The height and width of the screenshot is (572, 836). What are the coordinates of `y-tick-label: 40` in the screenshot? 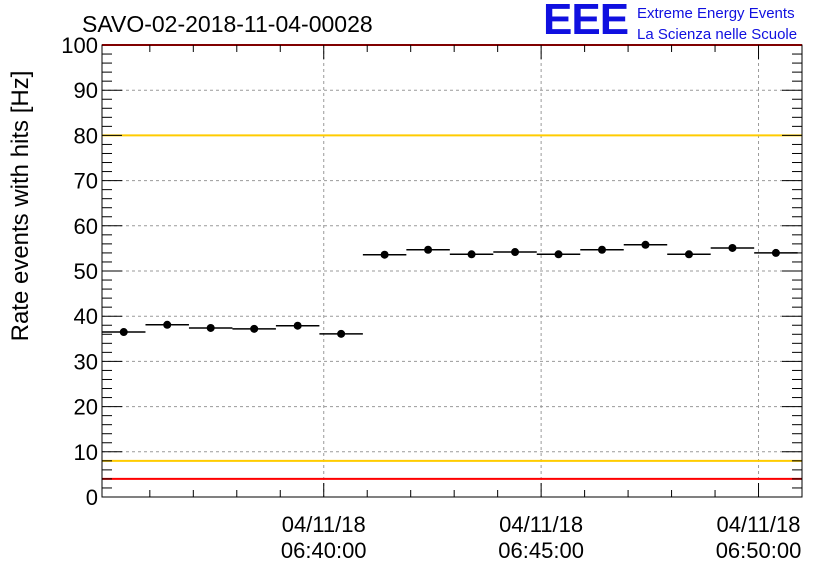 It's located at (86, 316).